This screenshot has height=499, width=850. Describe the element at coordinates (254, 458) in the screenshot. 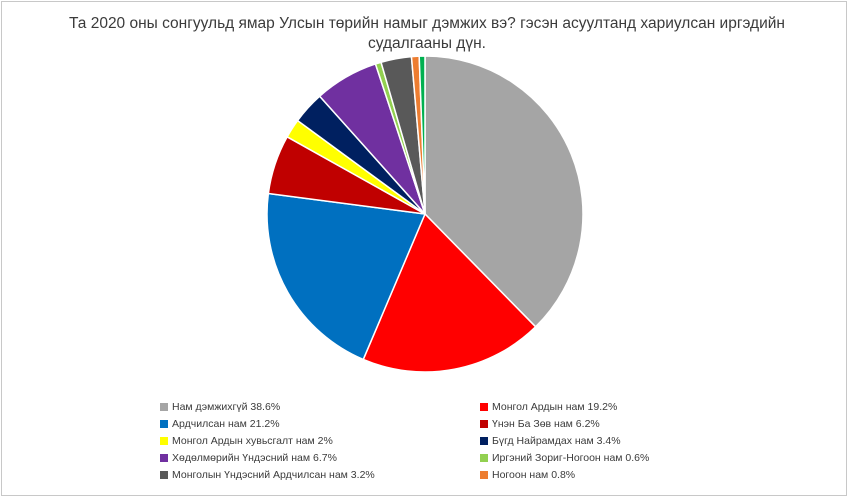

I see `legend-label: Хөдөлмөрийн Үндэсний нам 6.7%` at that location.